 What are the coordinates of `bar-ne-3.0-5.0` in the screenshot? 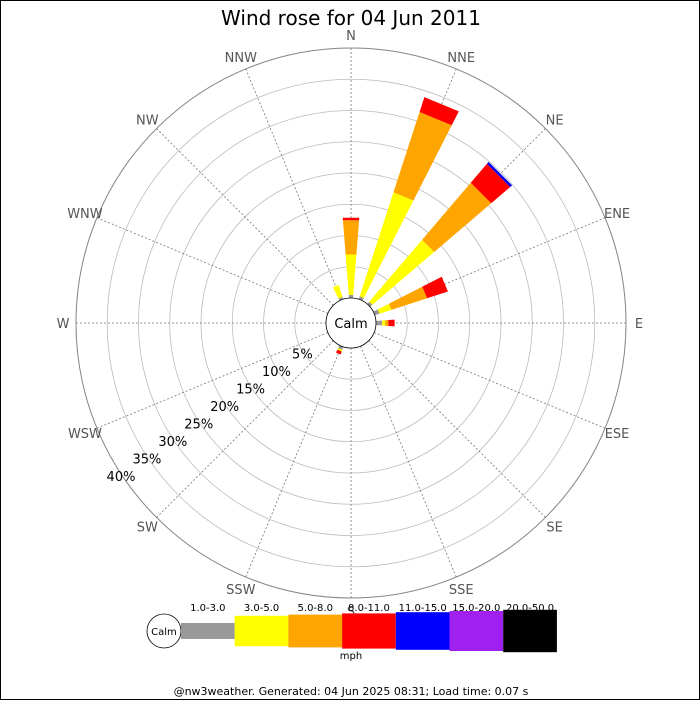 It's located at (402, 272).